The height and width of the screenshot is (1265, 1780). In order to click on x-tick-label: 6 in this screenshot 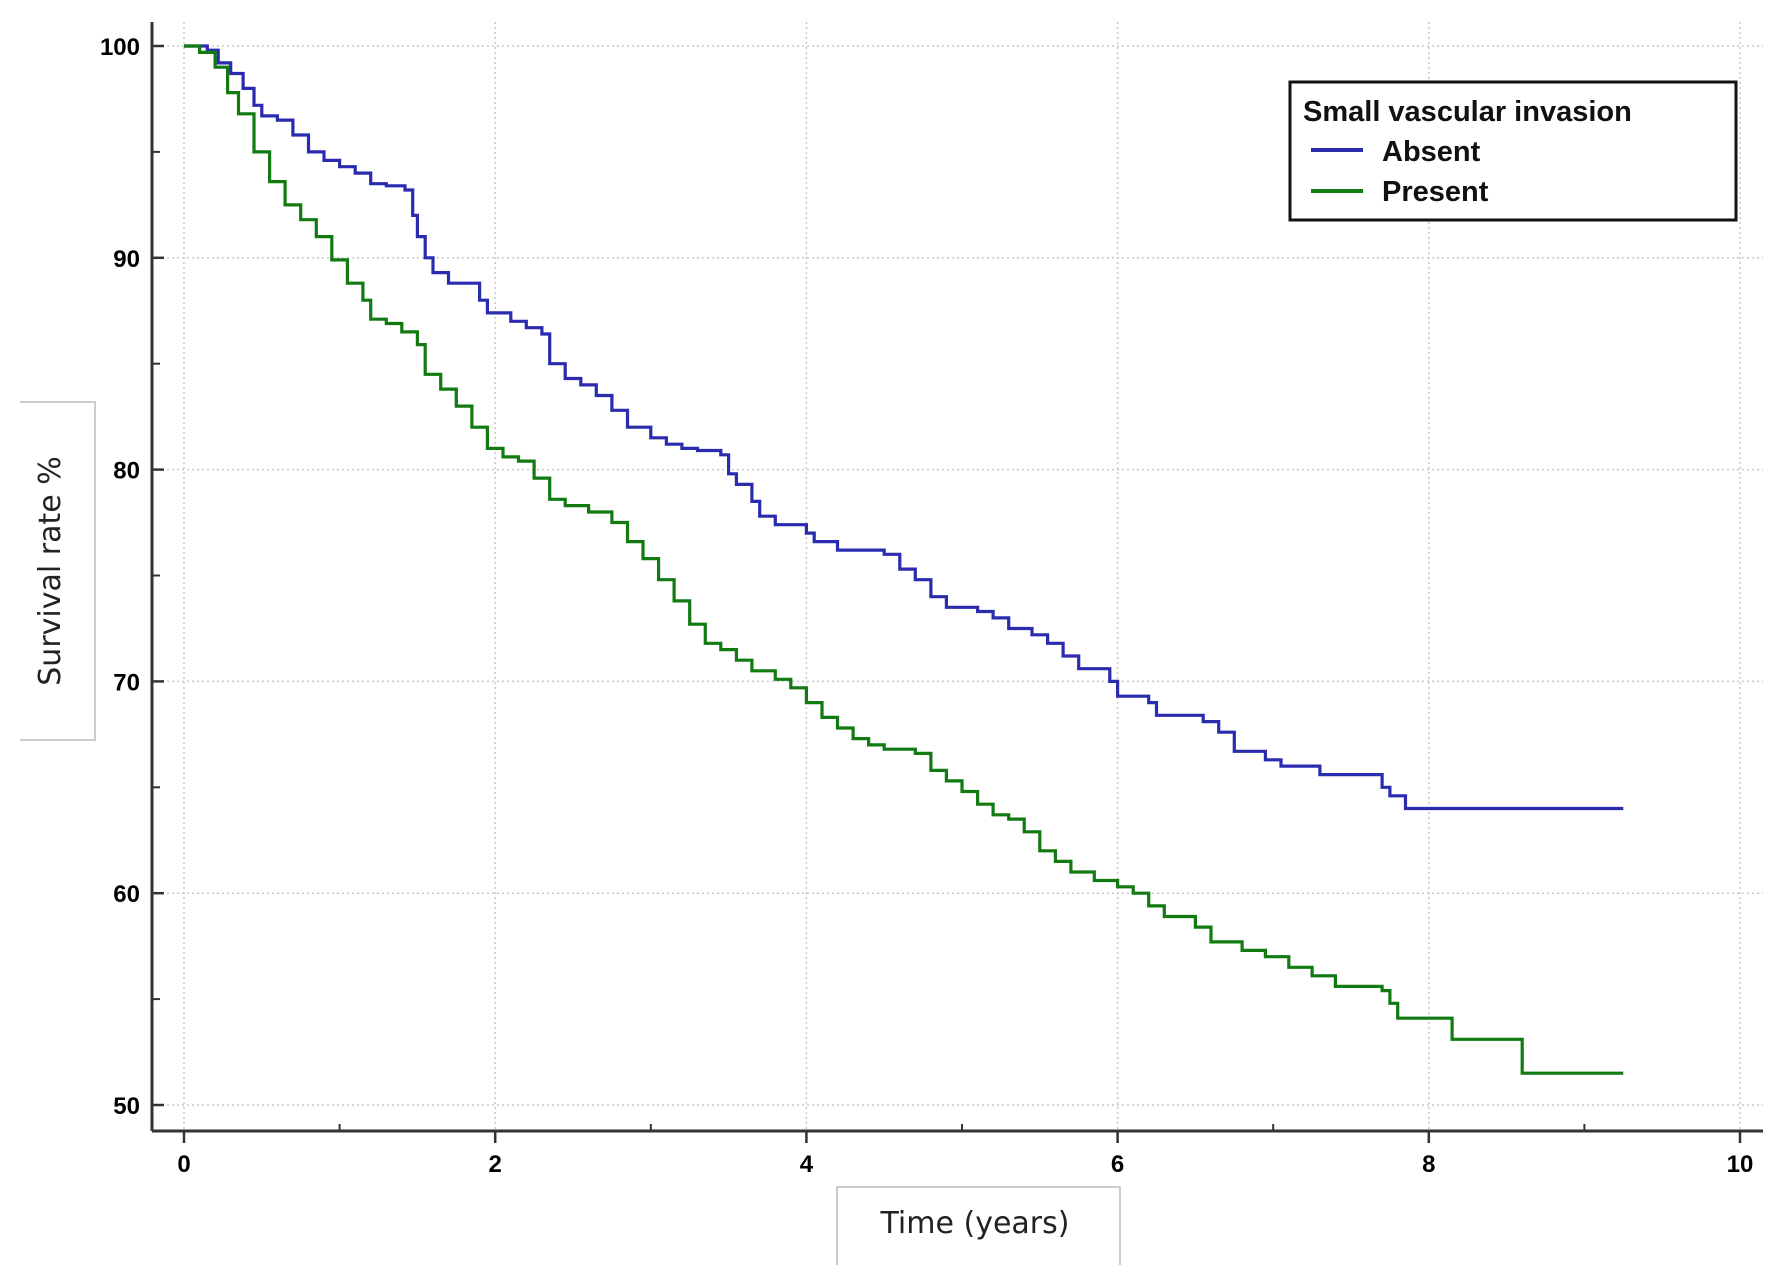, I will do `click(1117, 1164)`.